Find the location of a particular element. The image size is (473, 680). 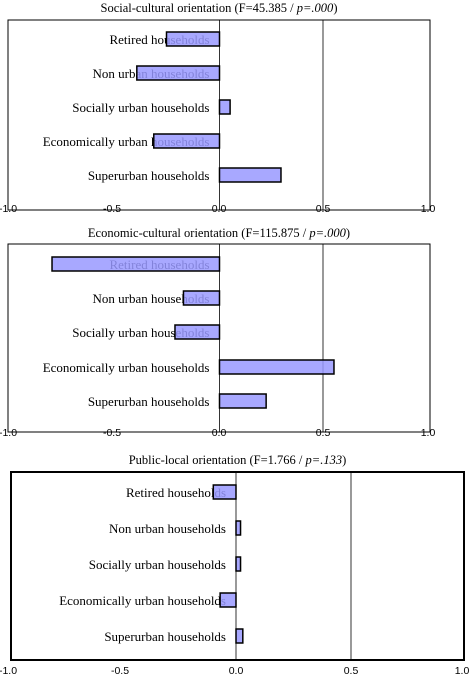

chart-title-text: Public-local orientation (F=1.766 / is located at coordinates (217, 460).